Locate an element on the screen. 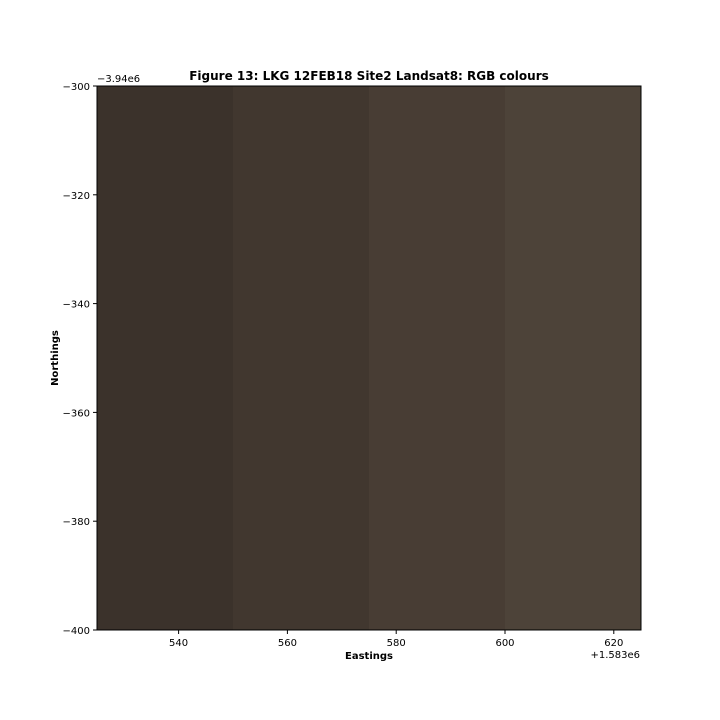 The width and height of the screenshot is (720, 720). y-tick-label: −320 is located at coordinates (76, 196).